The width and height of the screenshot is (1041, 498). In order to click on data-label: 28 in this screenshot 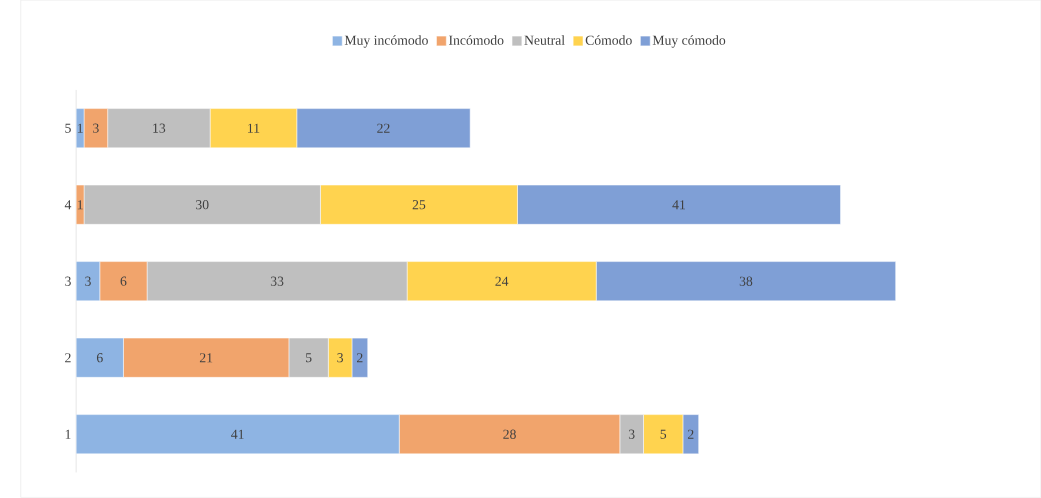, I will do `click(509, 434)`.